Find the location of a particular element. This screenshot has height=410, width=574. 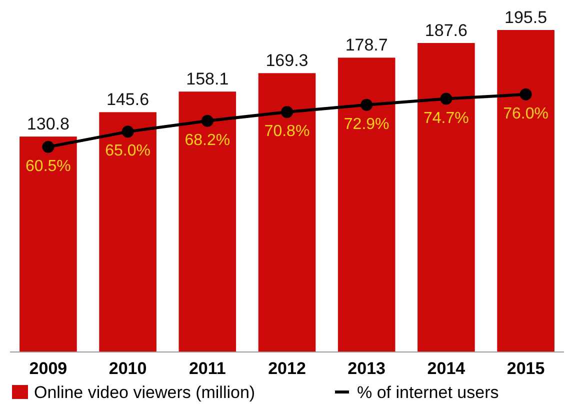

x-tick-label: 2012 is located at coordinates (287, 368).